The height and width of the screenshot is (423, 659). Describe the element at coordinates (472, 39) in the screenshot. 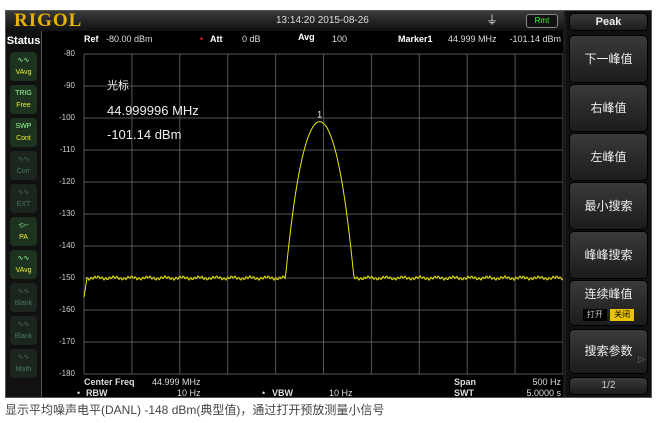

I see `marker-freq: 44.999 MHz` at that location.